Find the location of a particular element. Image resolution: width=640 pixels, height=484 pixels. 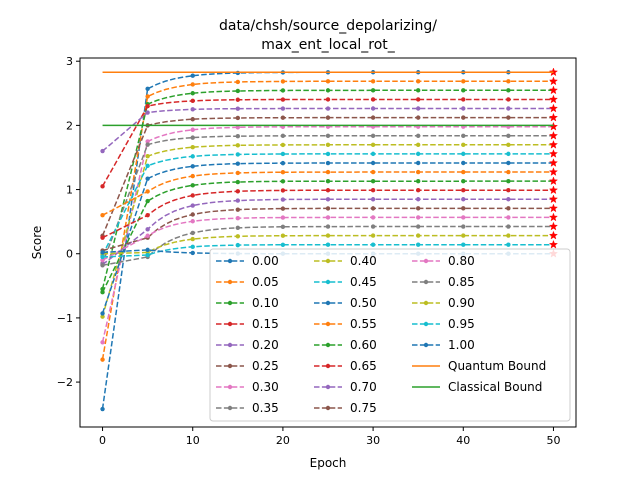

y-axis-label: Score is located at coordinates (37, 243).